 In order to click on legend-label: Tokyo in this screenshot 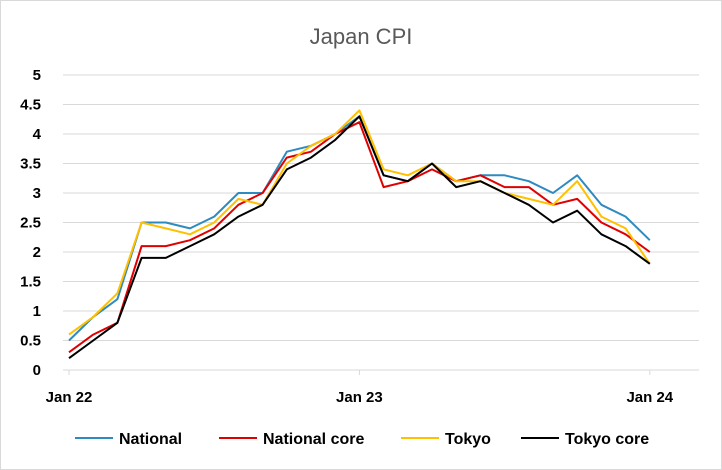, I will do `click(468, 439)`.